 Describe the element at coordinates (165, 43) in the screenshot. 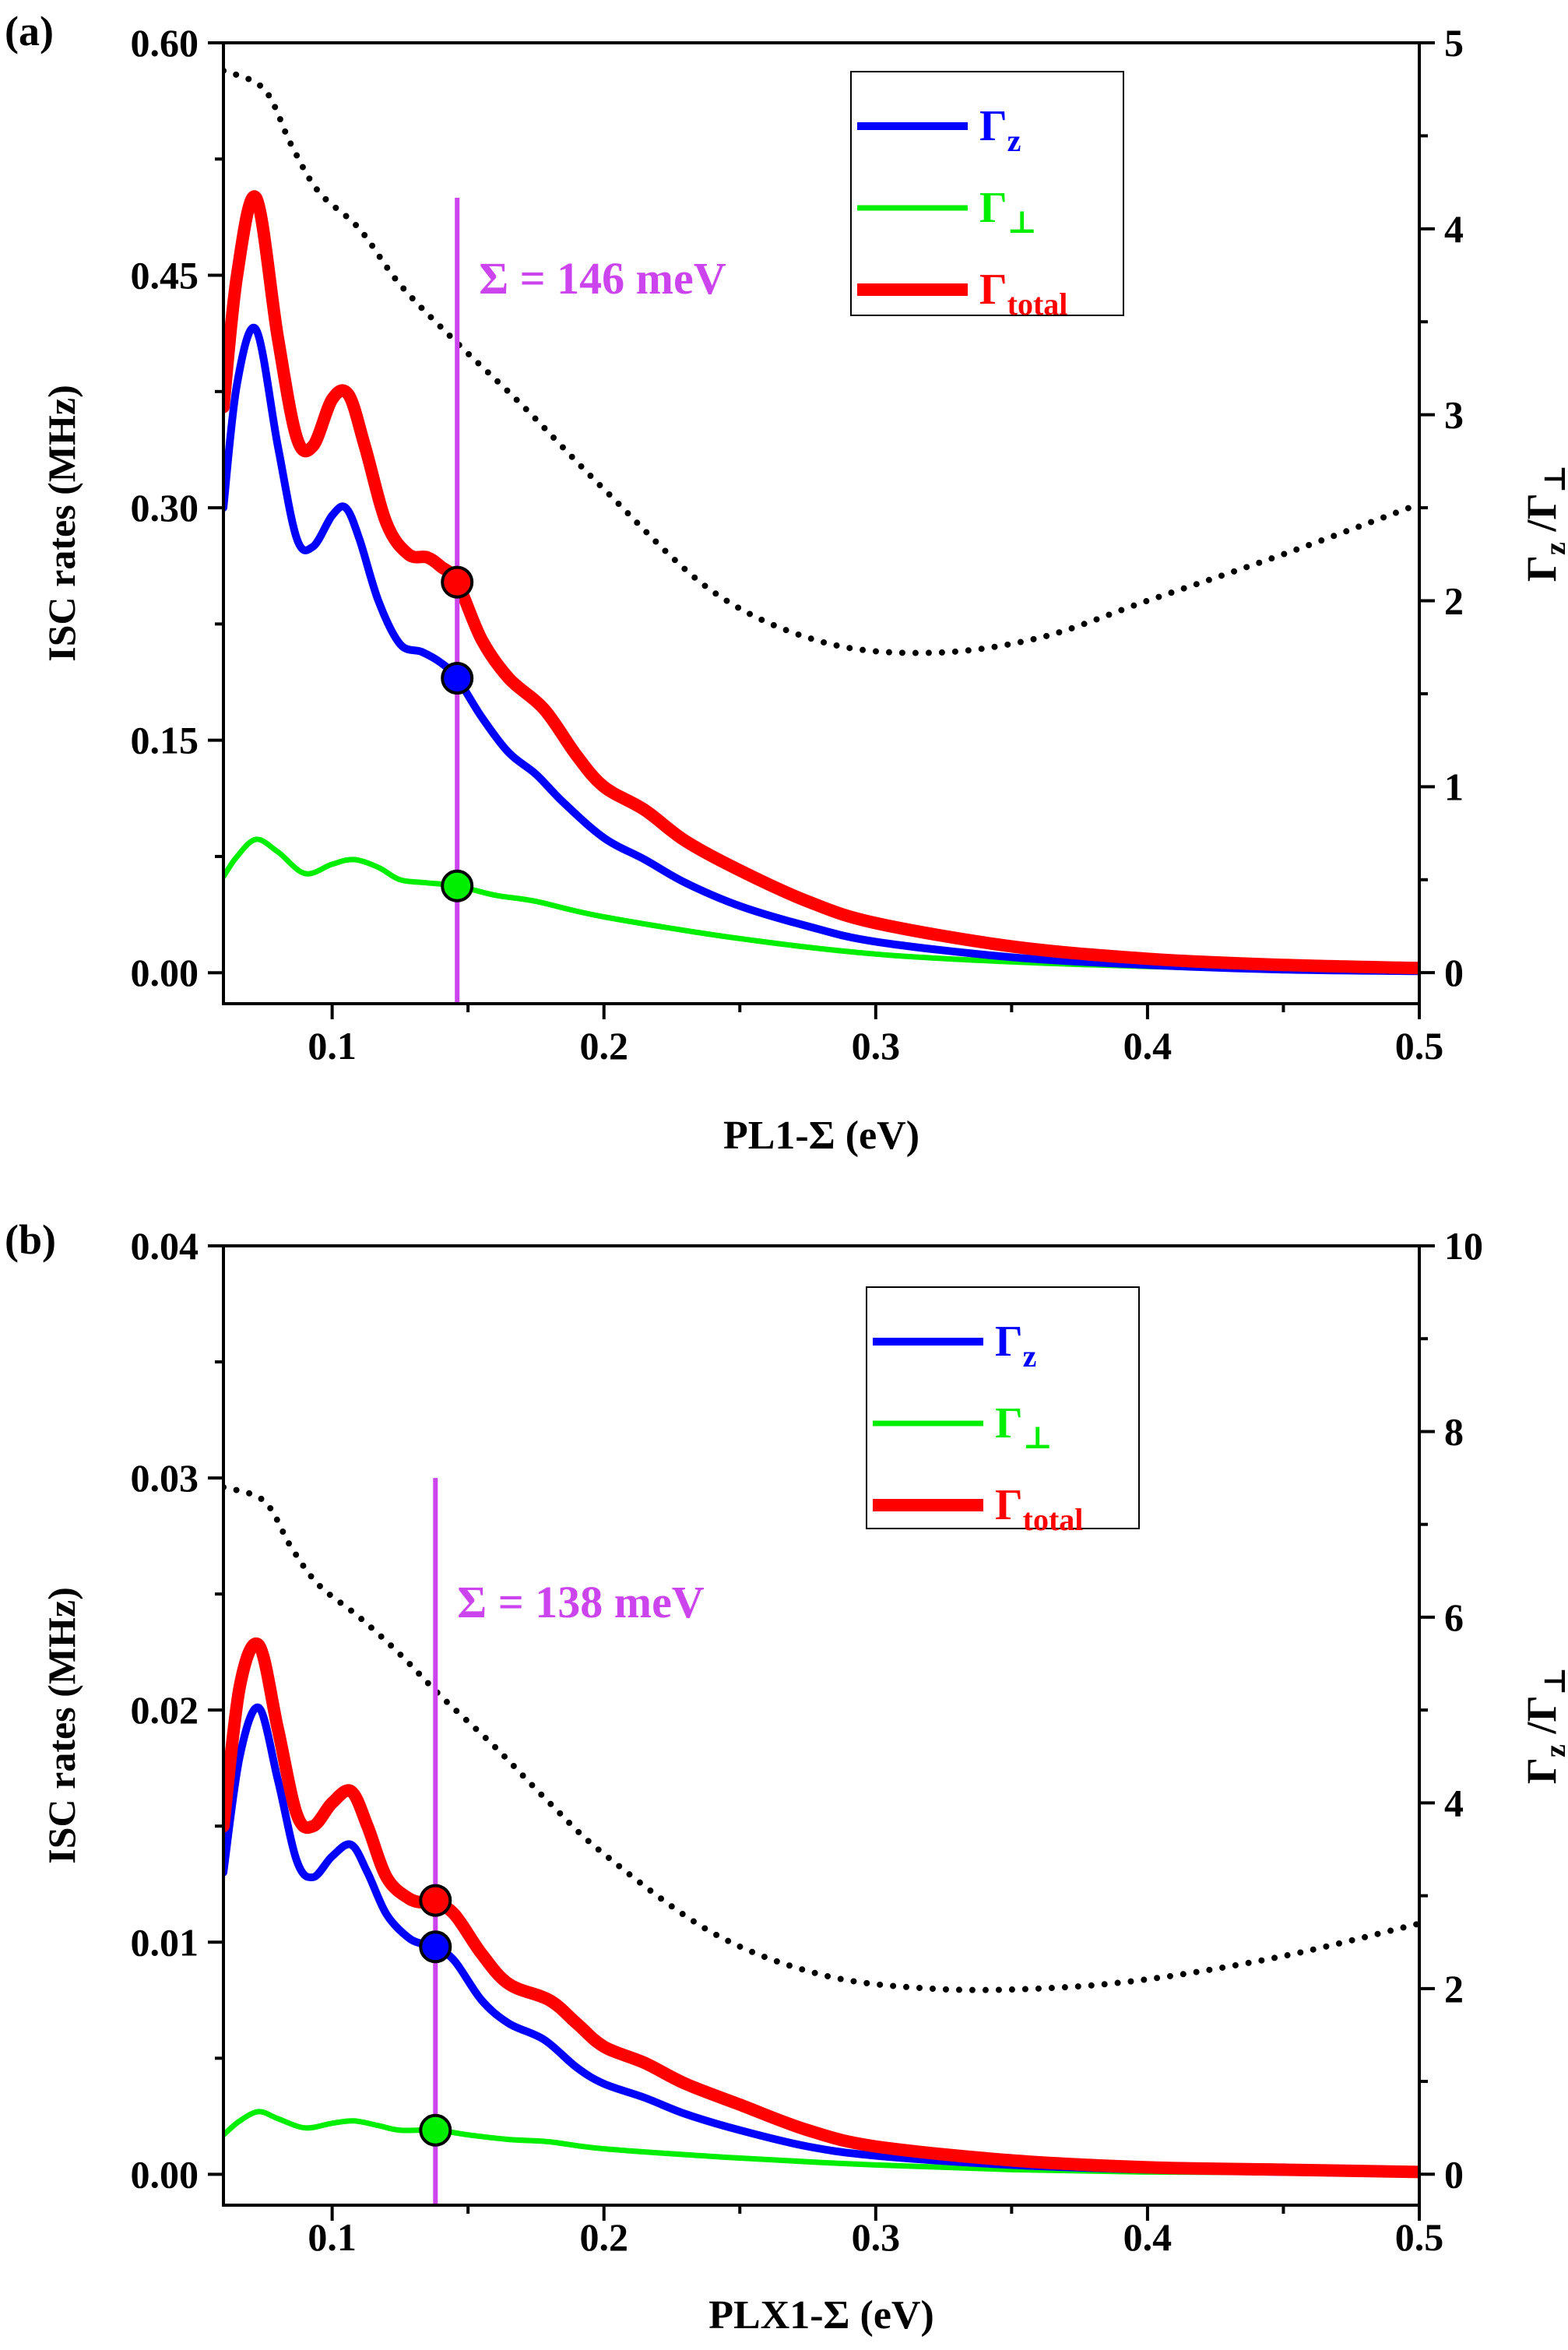

I see `y-left-tick-label: 0.60` at that location.